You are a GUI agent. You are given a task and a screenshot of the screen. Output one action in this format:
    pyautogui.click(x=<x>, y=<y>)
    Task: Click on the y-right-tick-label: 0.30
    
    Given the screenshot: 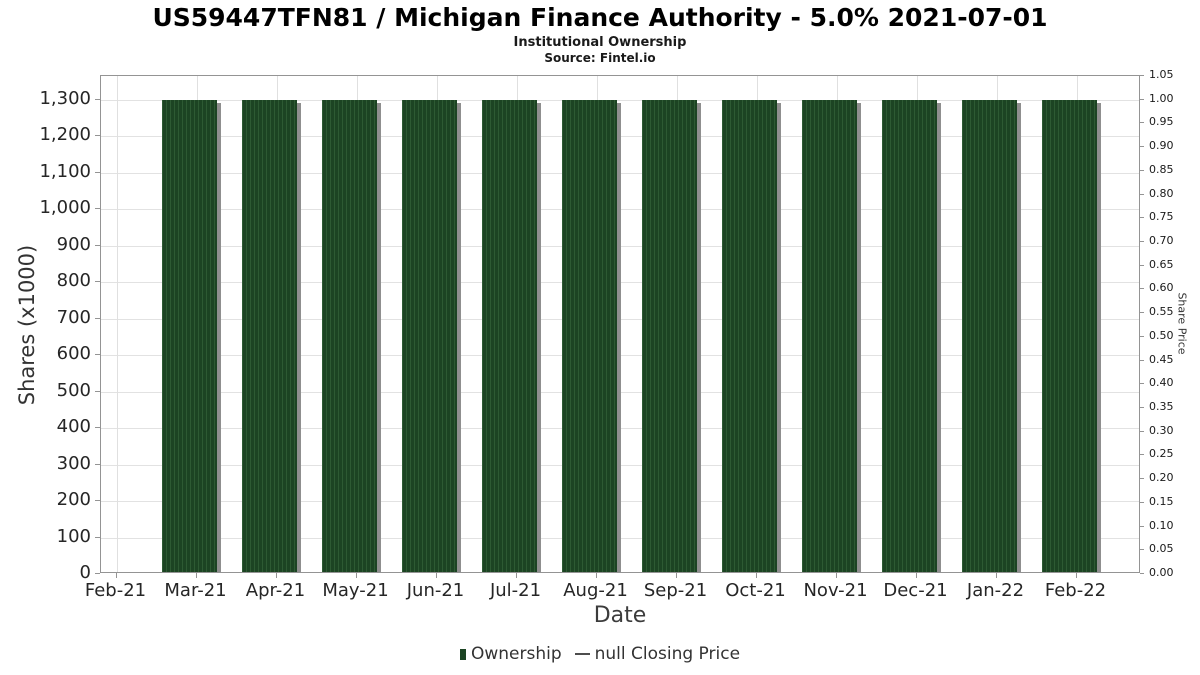 What is the action you would take?
    pyautogui.click(x=1161, y=430)
    